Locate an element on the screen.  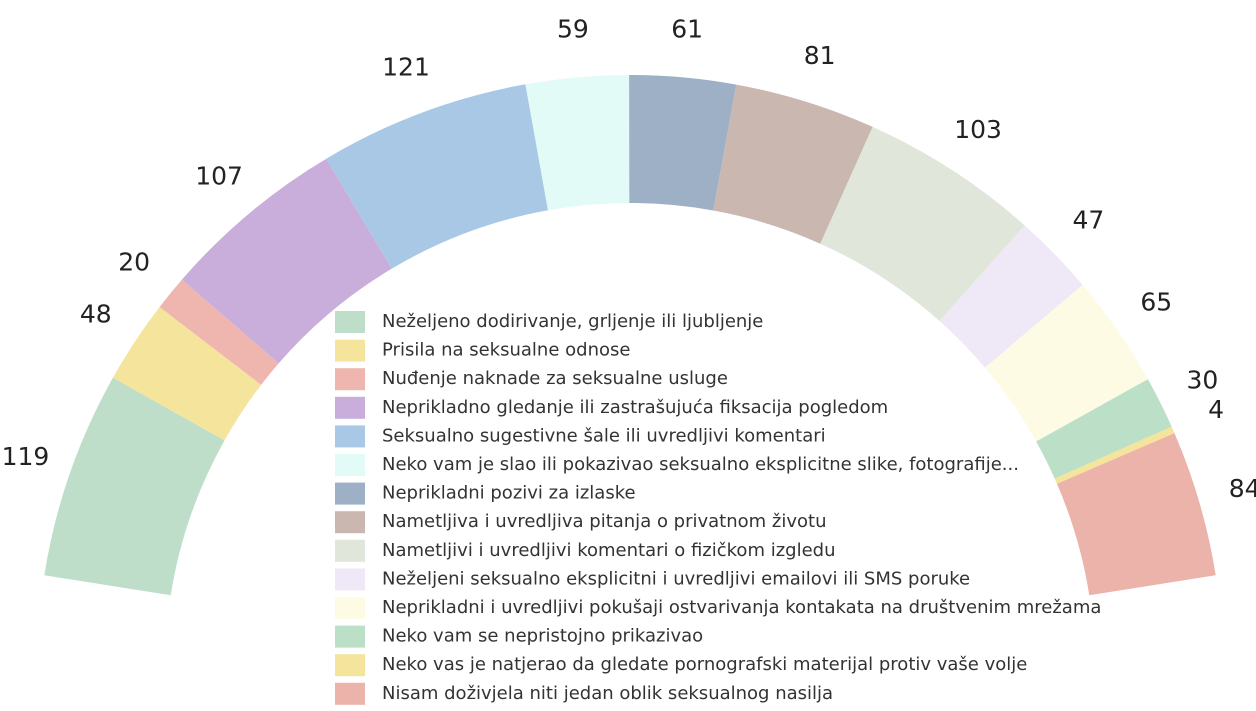
value-label: 121 is located at coordinates (406, 66).